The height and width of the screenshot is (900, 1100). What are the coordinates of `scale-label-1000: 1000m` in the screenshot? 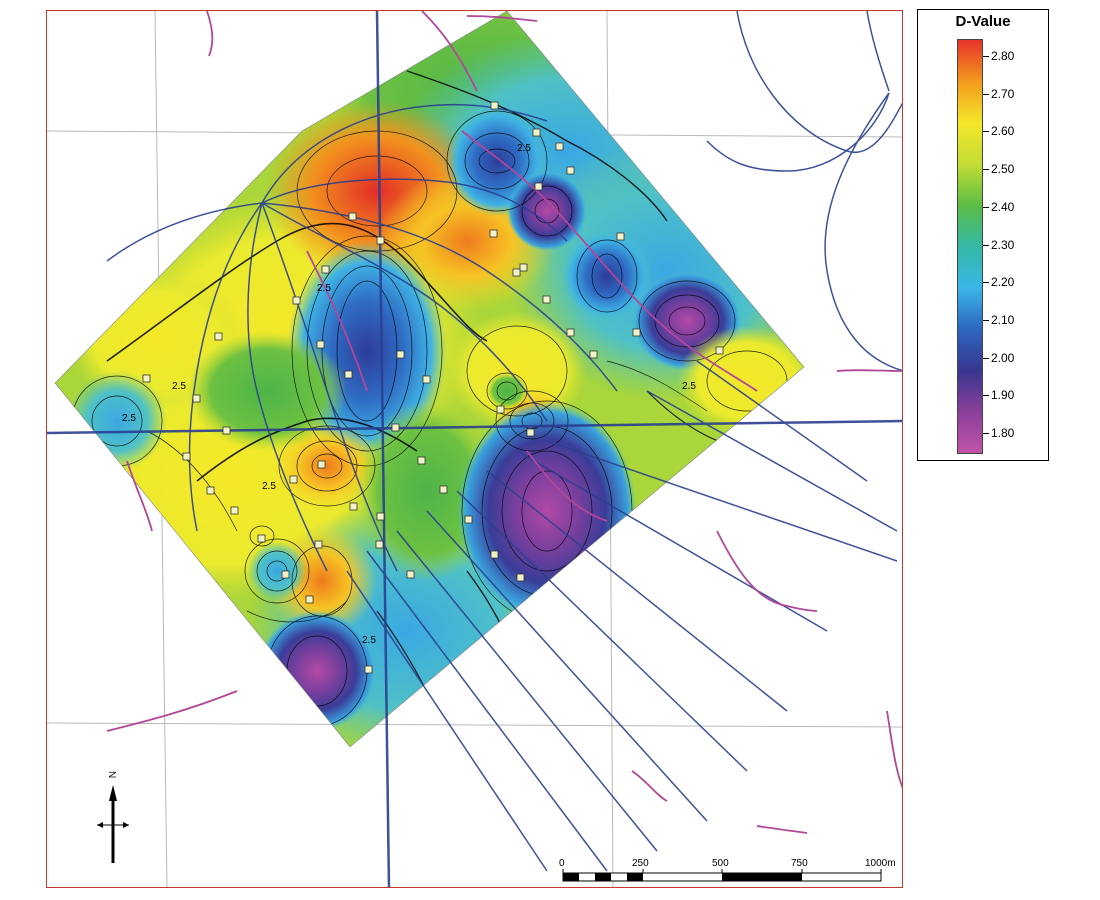 It's located at (880, 863).